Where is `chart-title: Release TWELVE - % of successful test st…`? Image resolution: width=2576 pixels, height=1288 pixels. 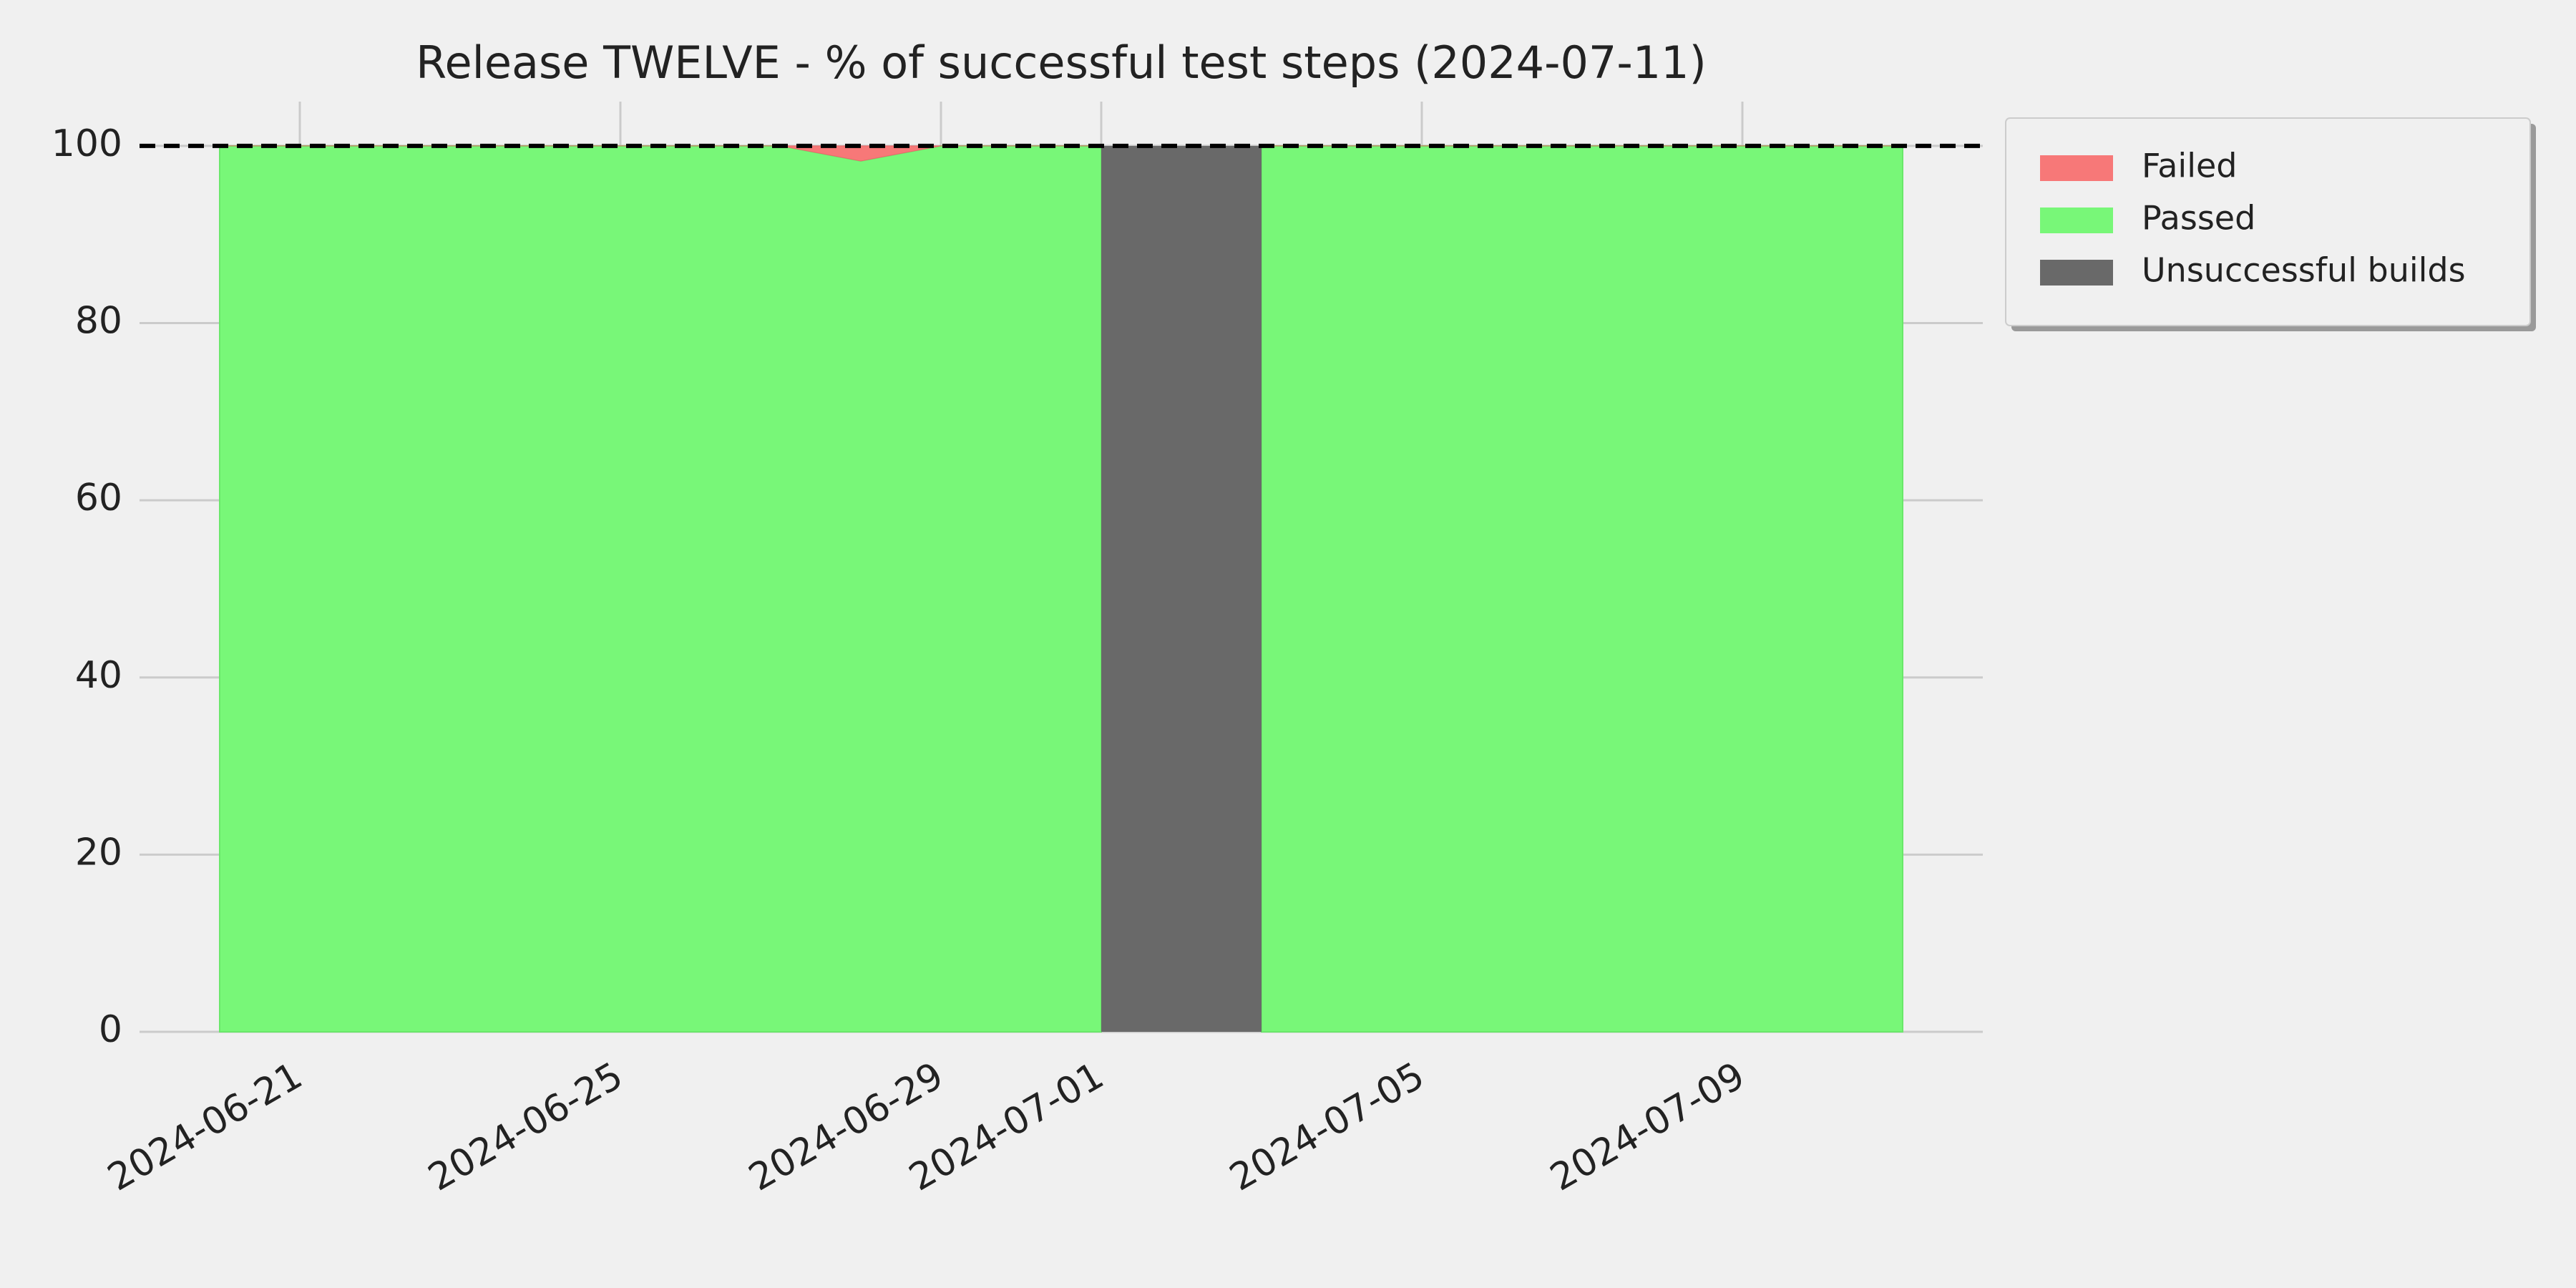
chart-title: Release TWELVE - % of successful test st… is located at coordinates (1061, 62).